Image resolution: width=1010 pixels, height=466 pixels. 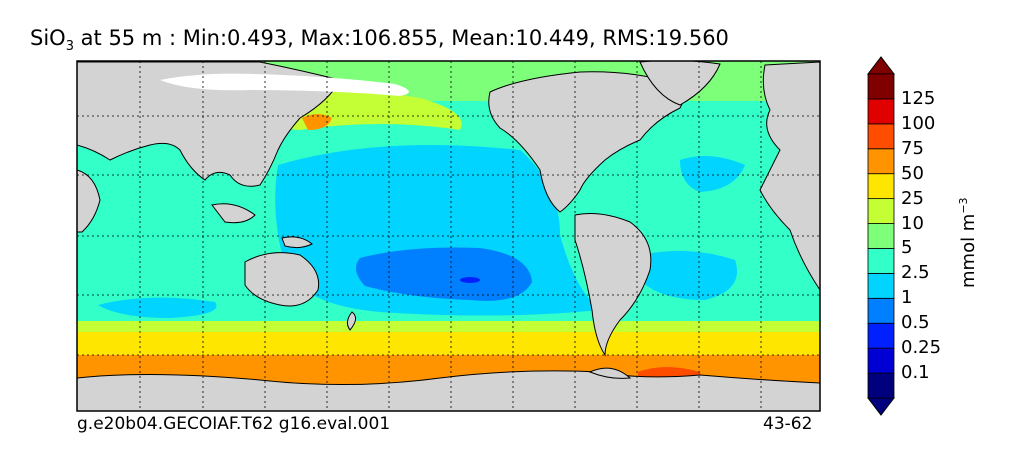 What do you see at coordinates (907, 298) in the screenshot?
I see `colorbar-tick-label: 1` at bounding box center [907, 298].